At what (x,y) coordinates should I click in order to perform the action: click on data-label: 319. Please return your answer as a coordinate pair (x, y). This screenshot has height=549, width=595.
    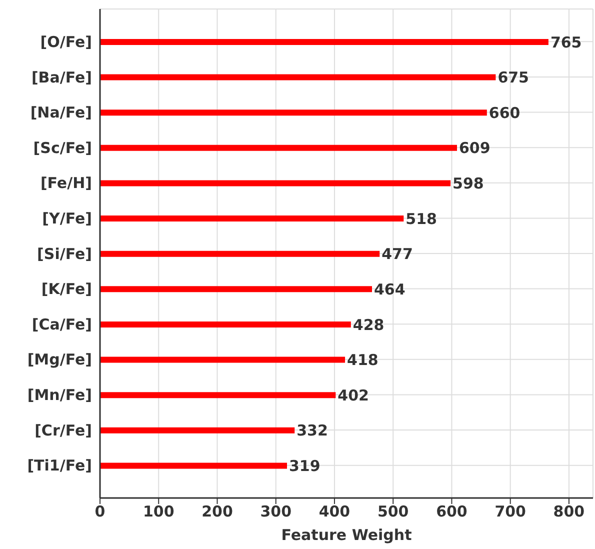
    Looking at the image, I should click on (304, 466).